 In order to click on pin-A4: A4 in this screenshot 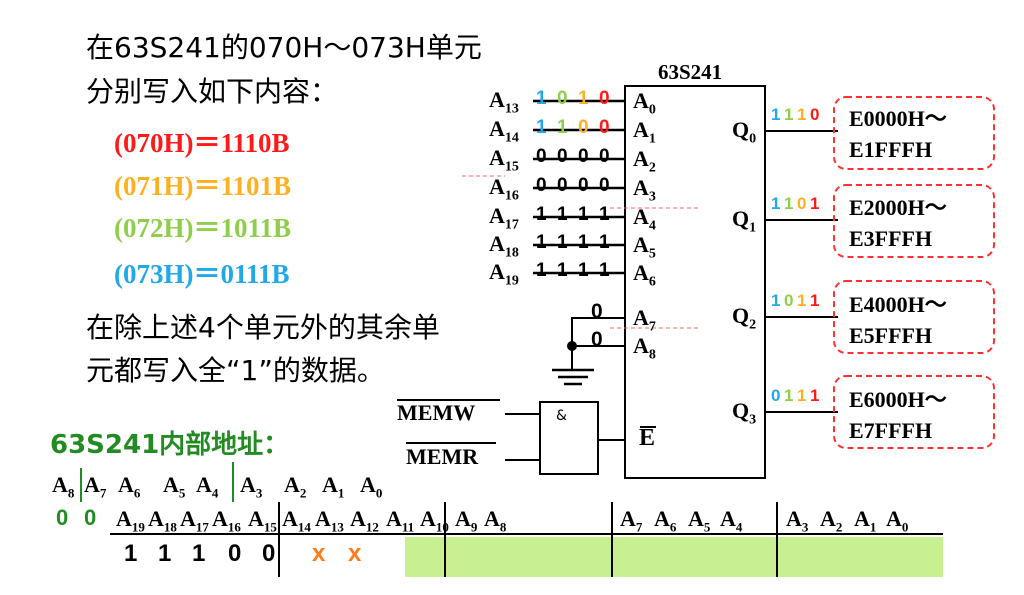, I will do `click(644, 219)`.